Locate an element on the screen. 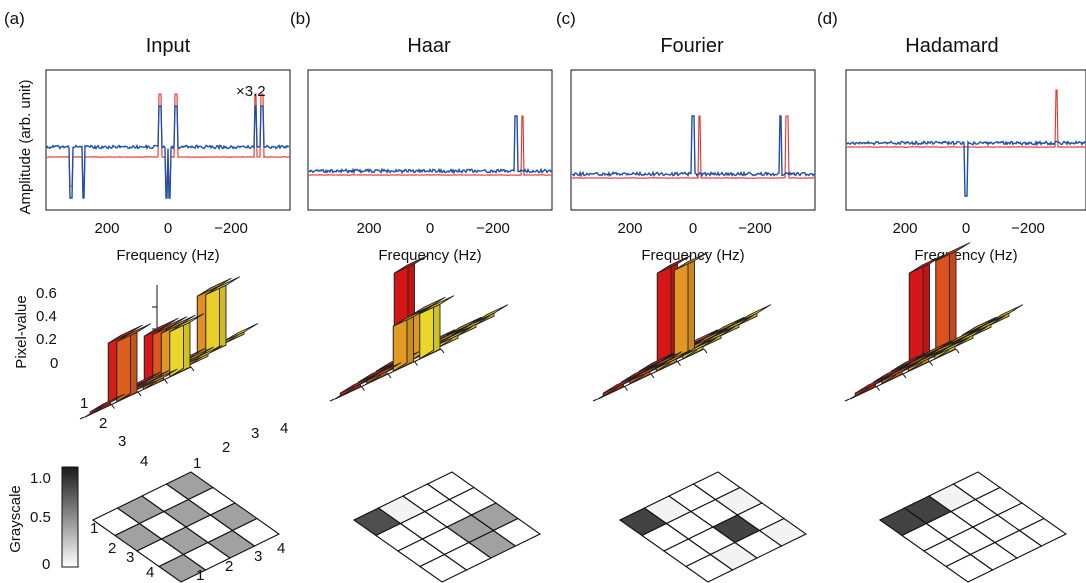 The height and width of the screenshot is (583, 1086). ztick-label: 0 is located at coordinates (54, 363).